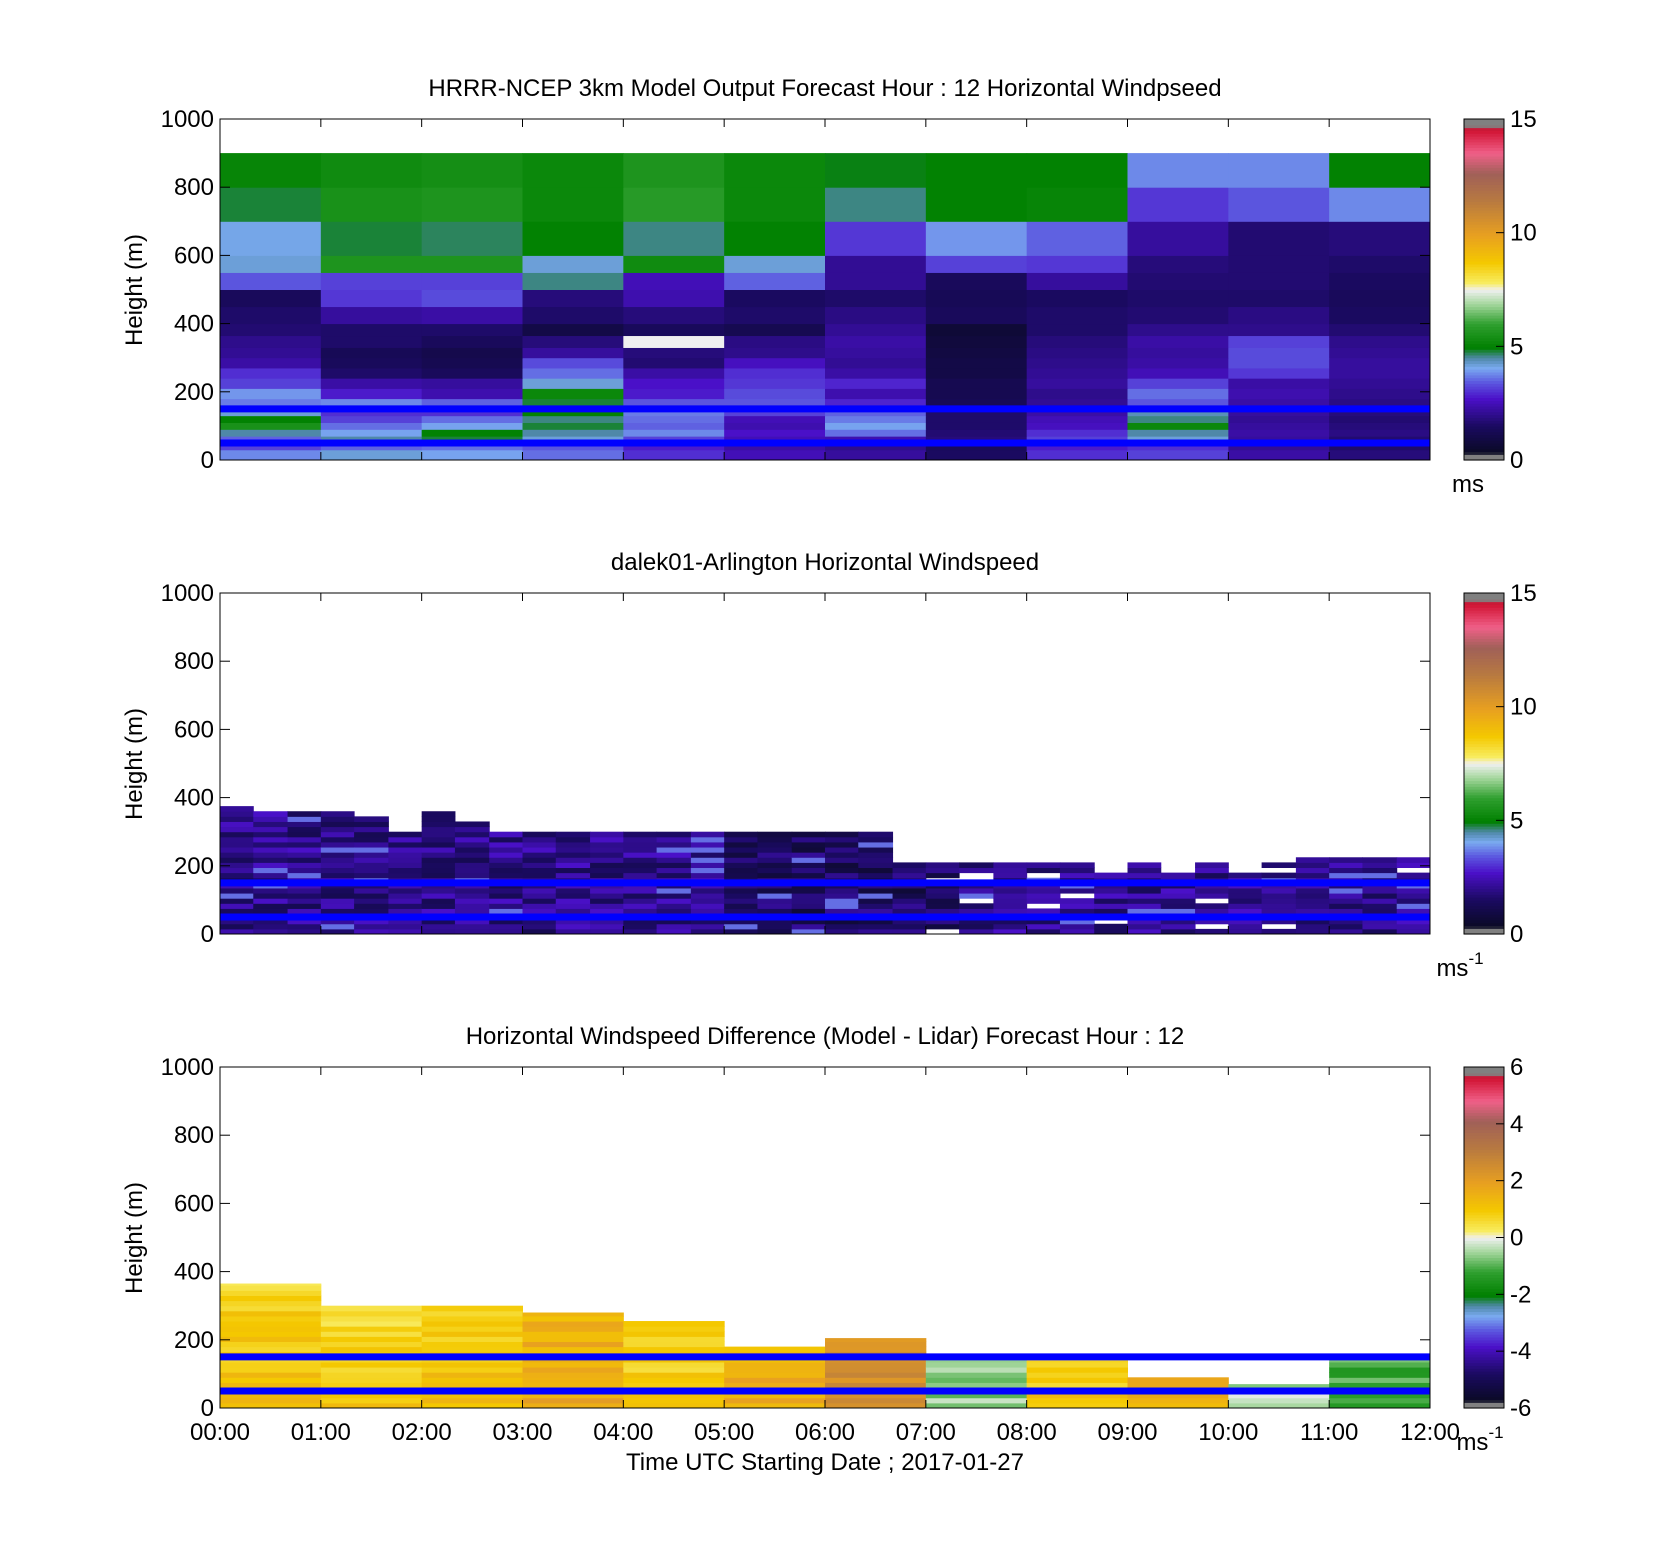  I want to click on panel-diff-ylabel: Height (m), so click(134, 1238).